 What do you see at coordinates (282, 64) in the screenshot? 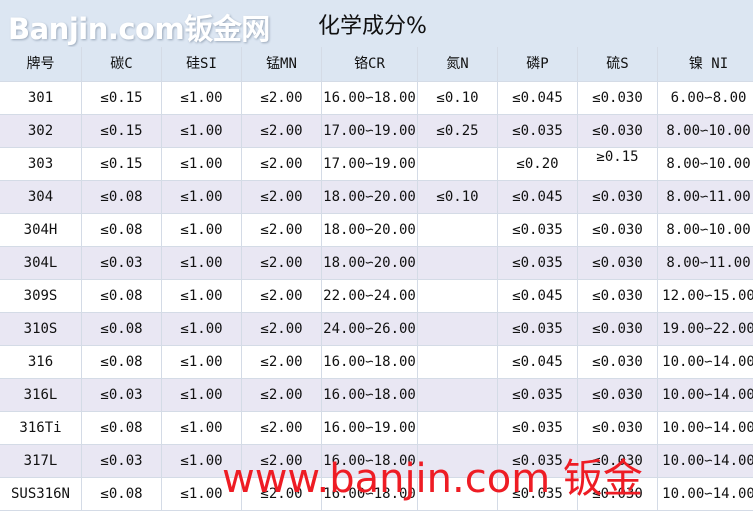
I see `header-cell: 锰MN` at bounding box center [282, 64].